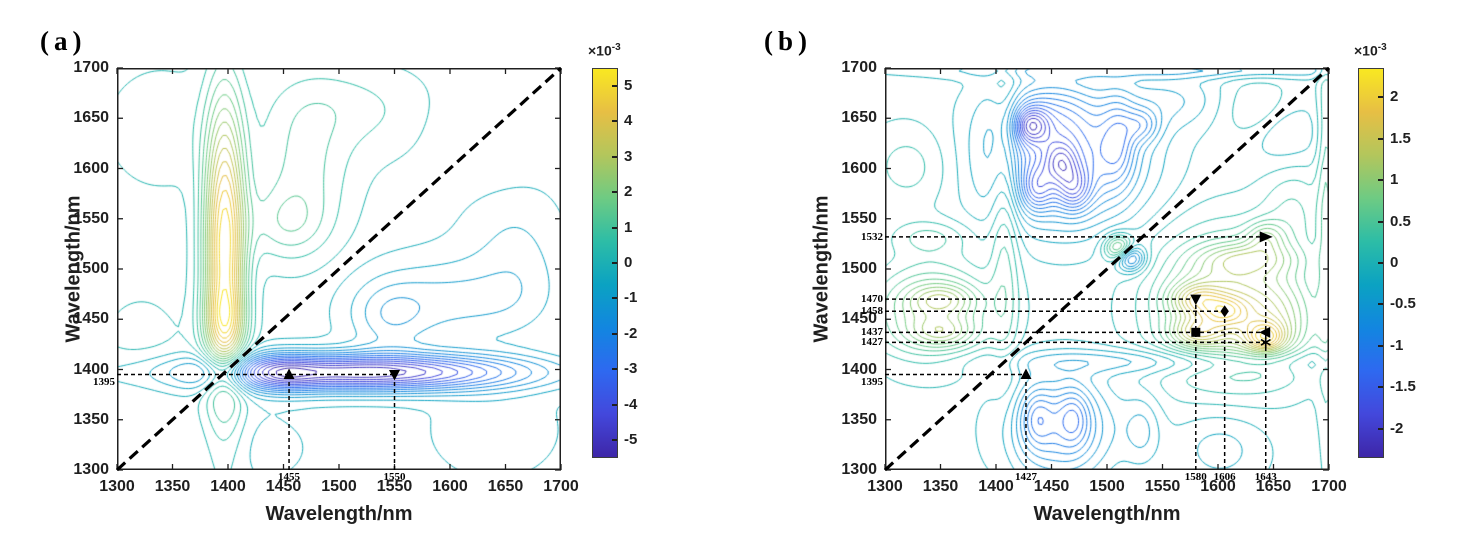 This screenshot has height=557, width=1469. What do you see at coordinates (788, 41) in the screenshot?
I see `panel-b-label: (b)` at bounding box center [788, 41].